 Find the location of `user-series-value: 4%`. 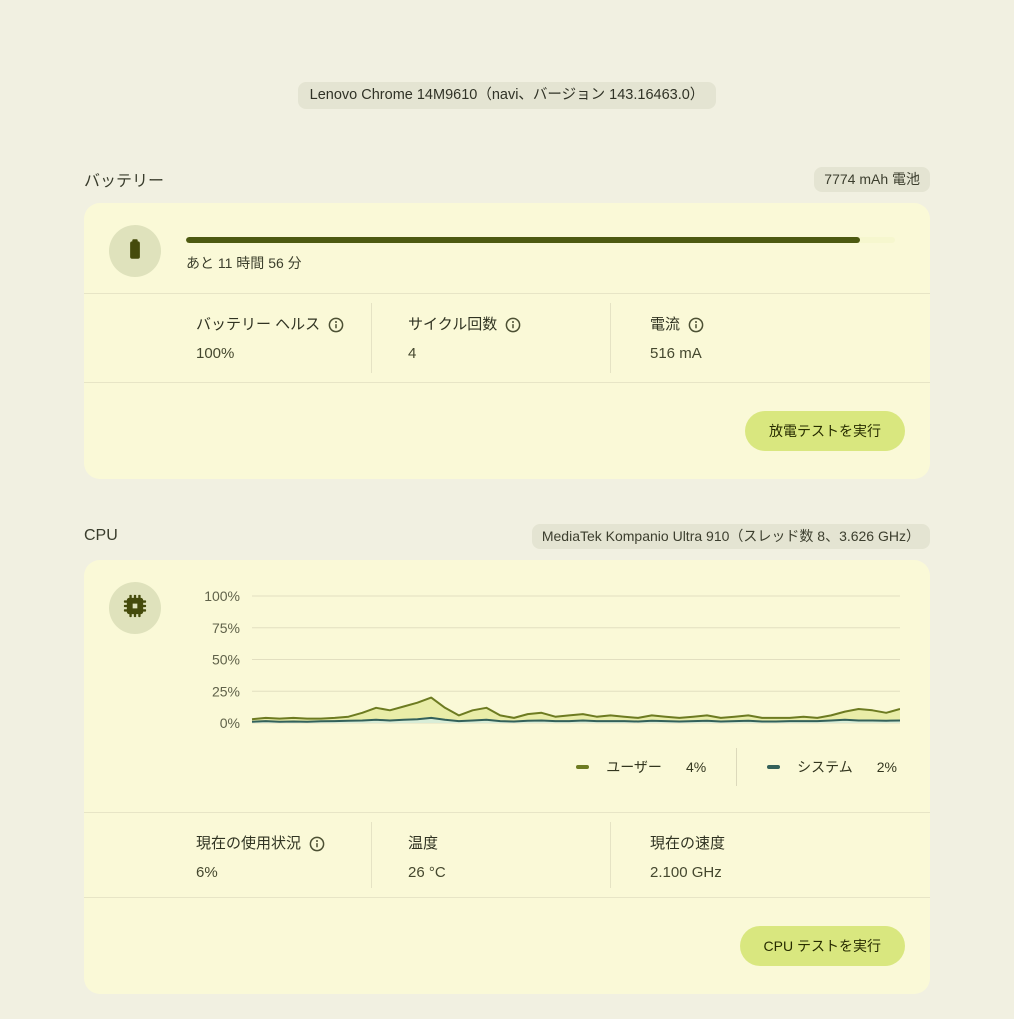

user-series-value: 4% is located at coordinates (696, 767).